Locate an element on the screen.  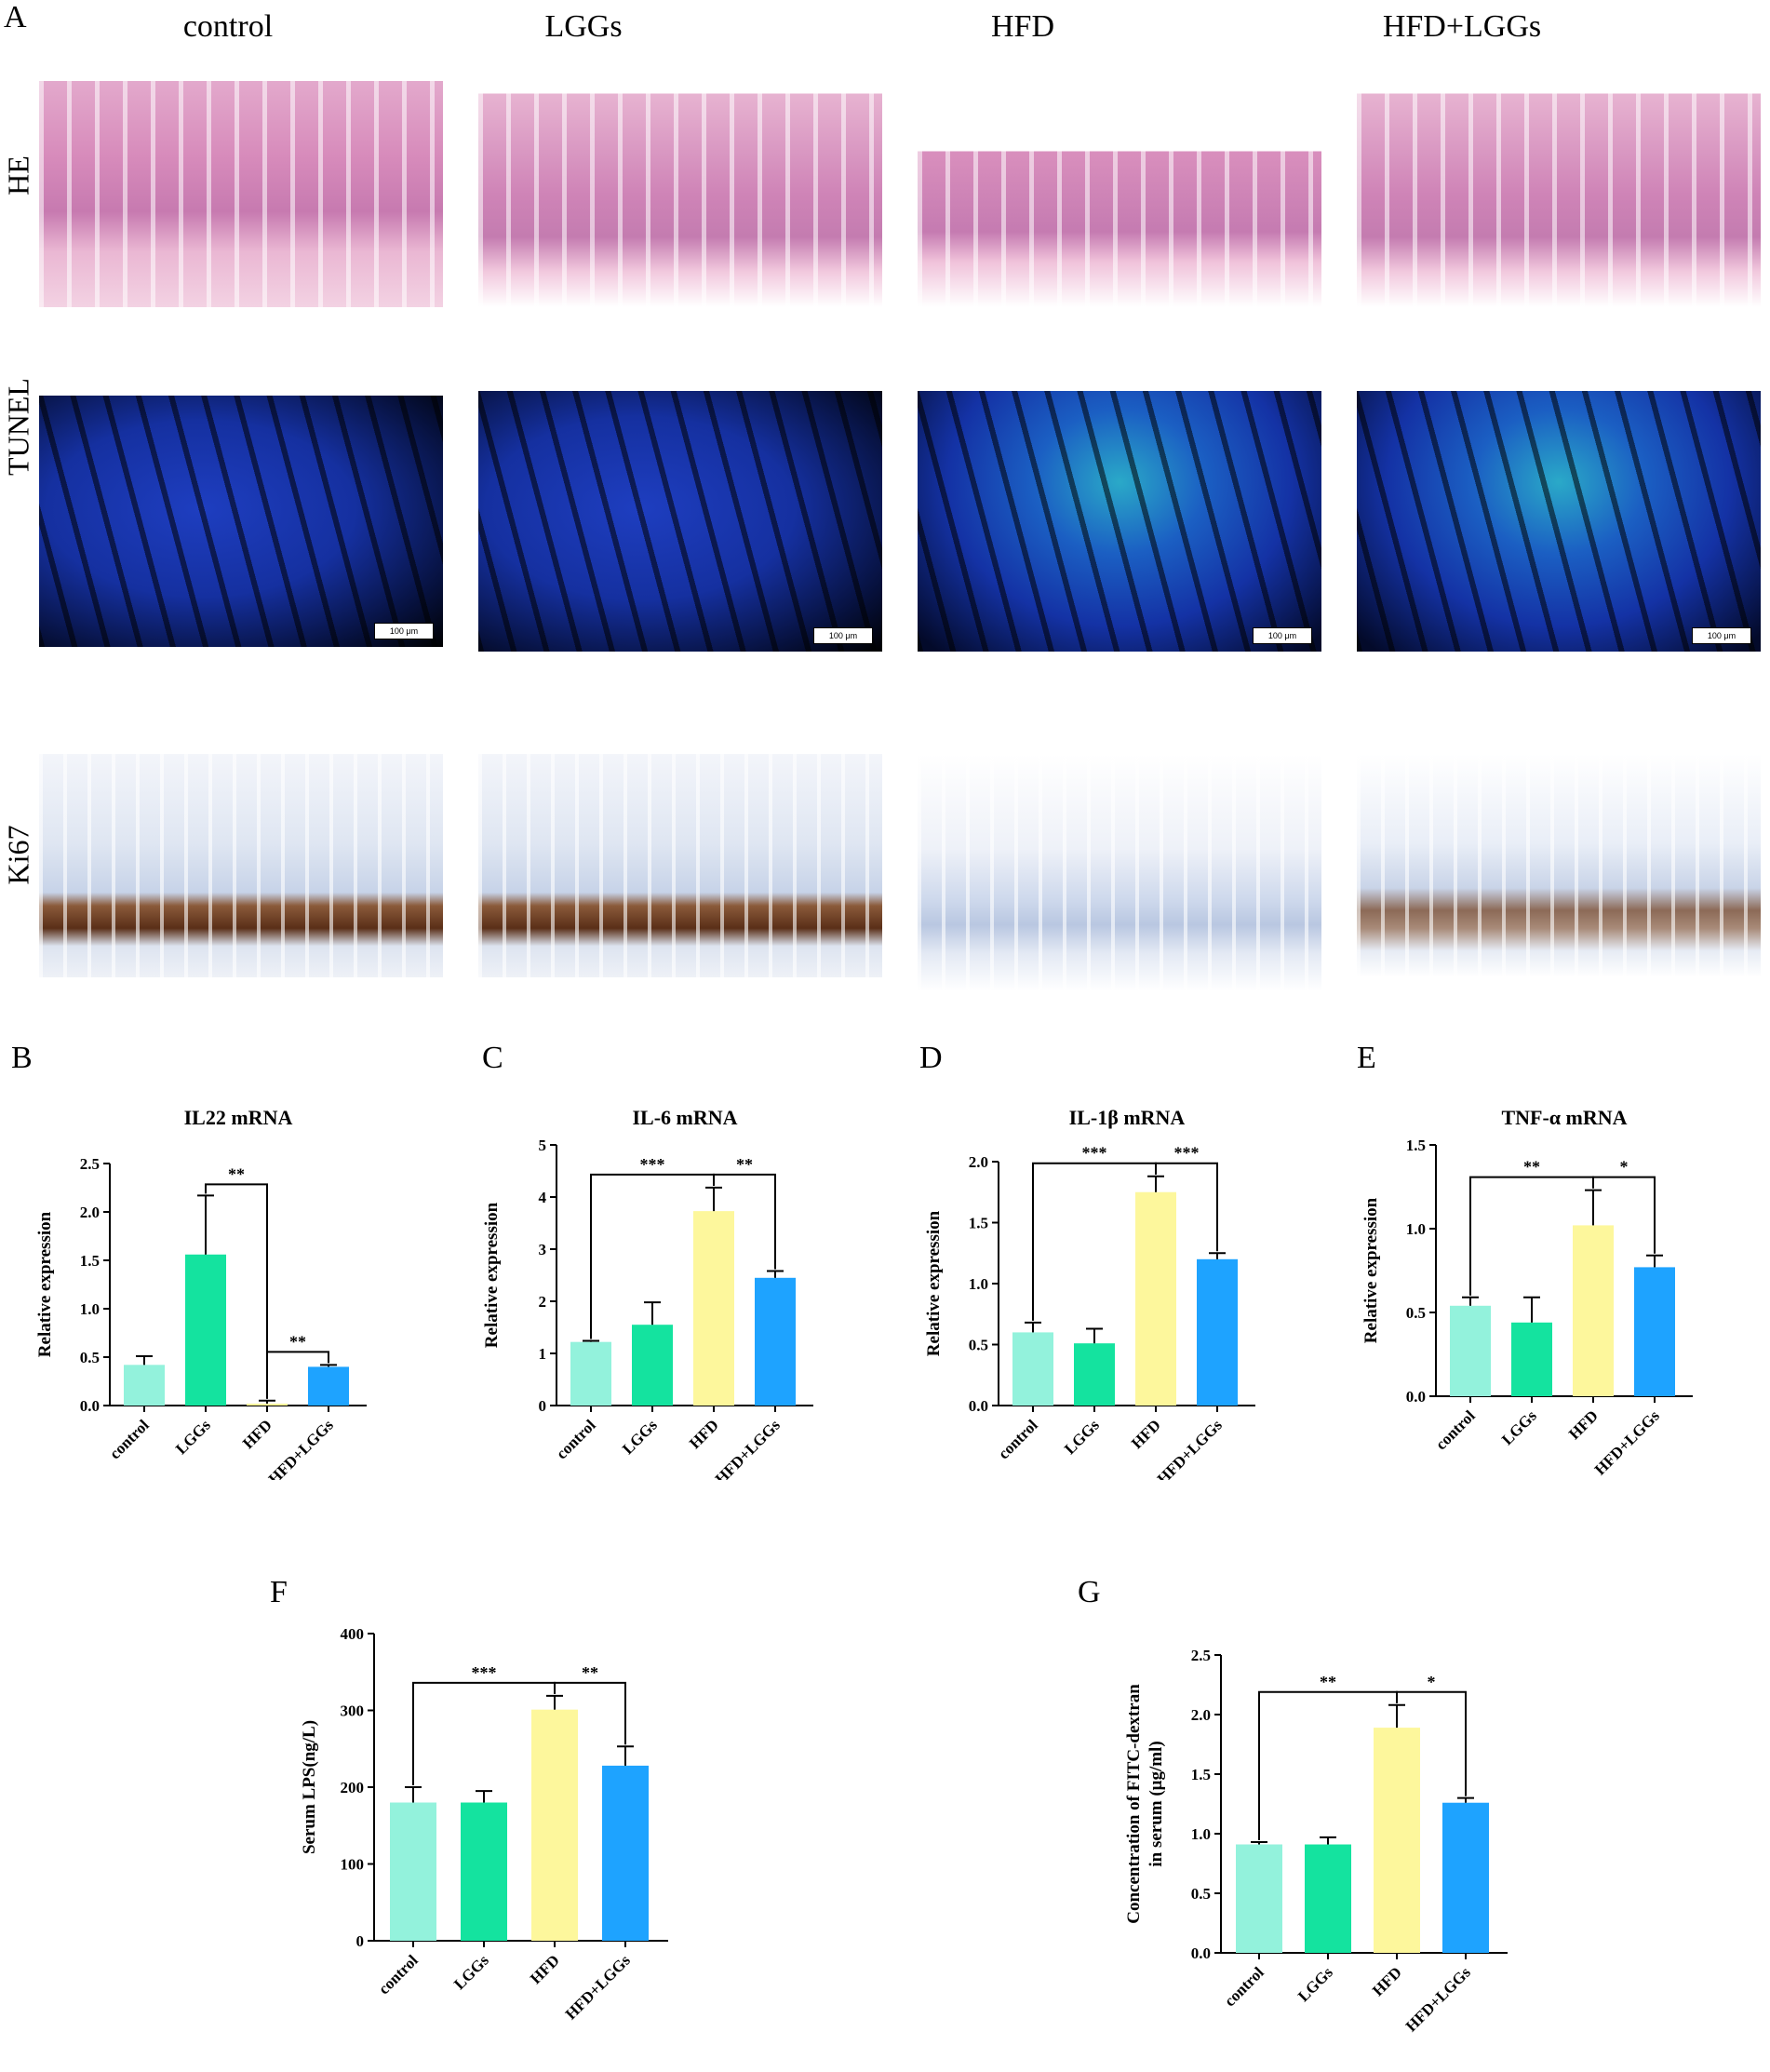
y-tick-label: 1 is located at coordinates (543, 1354).